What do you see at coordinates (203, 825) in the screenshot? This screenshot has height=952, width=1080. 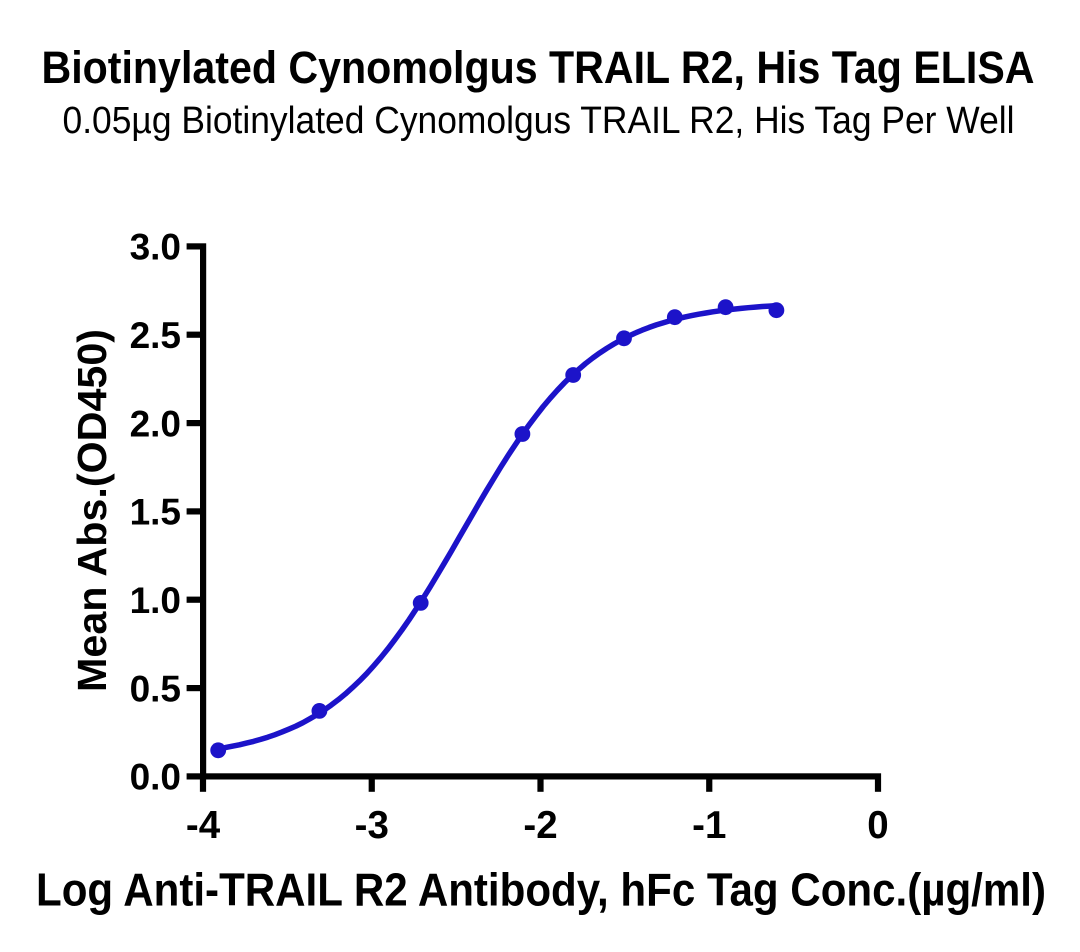 I see `svg-text: -4` at bounding box center [203, 825].